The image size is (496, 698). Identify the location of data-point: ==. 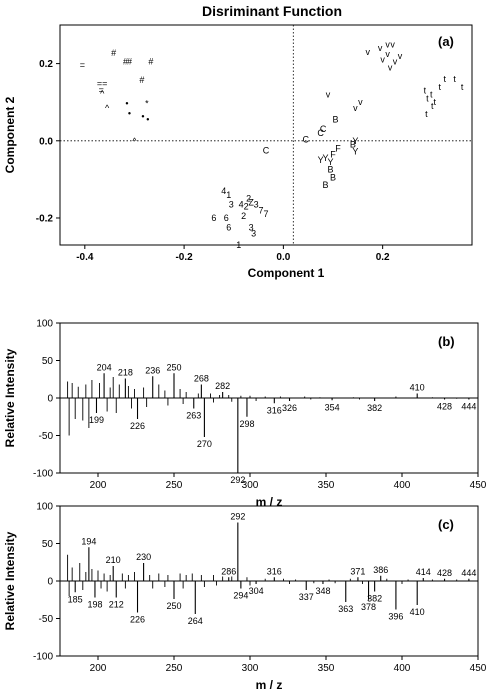
(102, 84).